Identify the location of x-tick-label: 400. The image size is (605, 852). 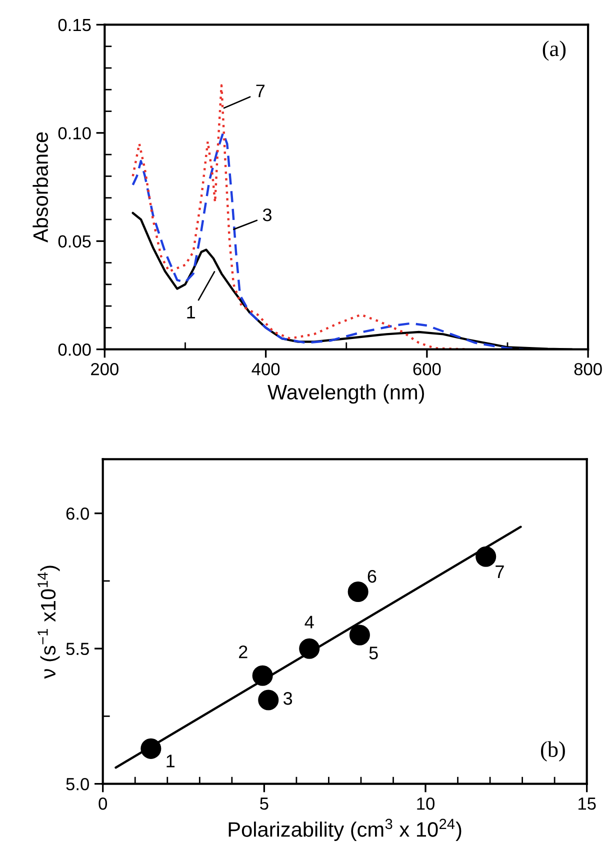
(266, 369).